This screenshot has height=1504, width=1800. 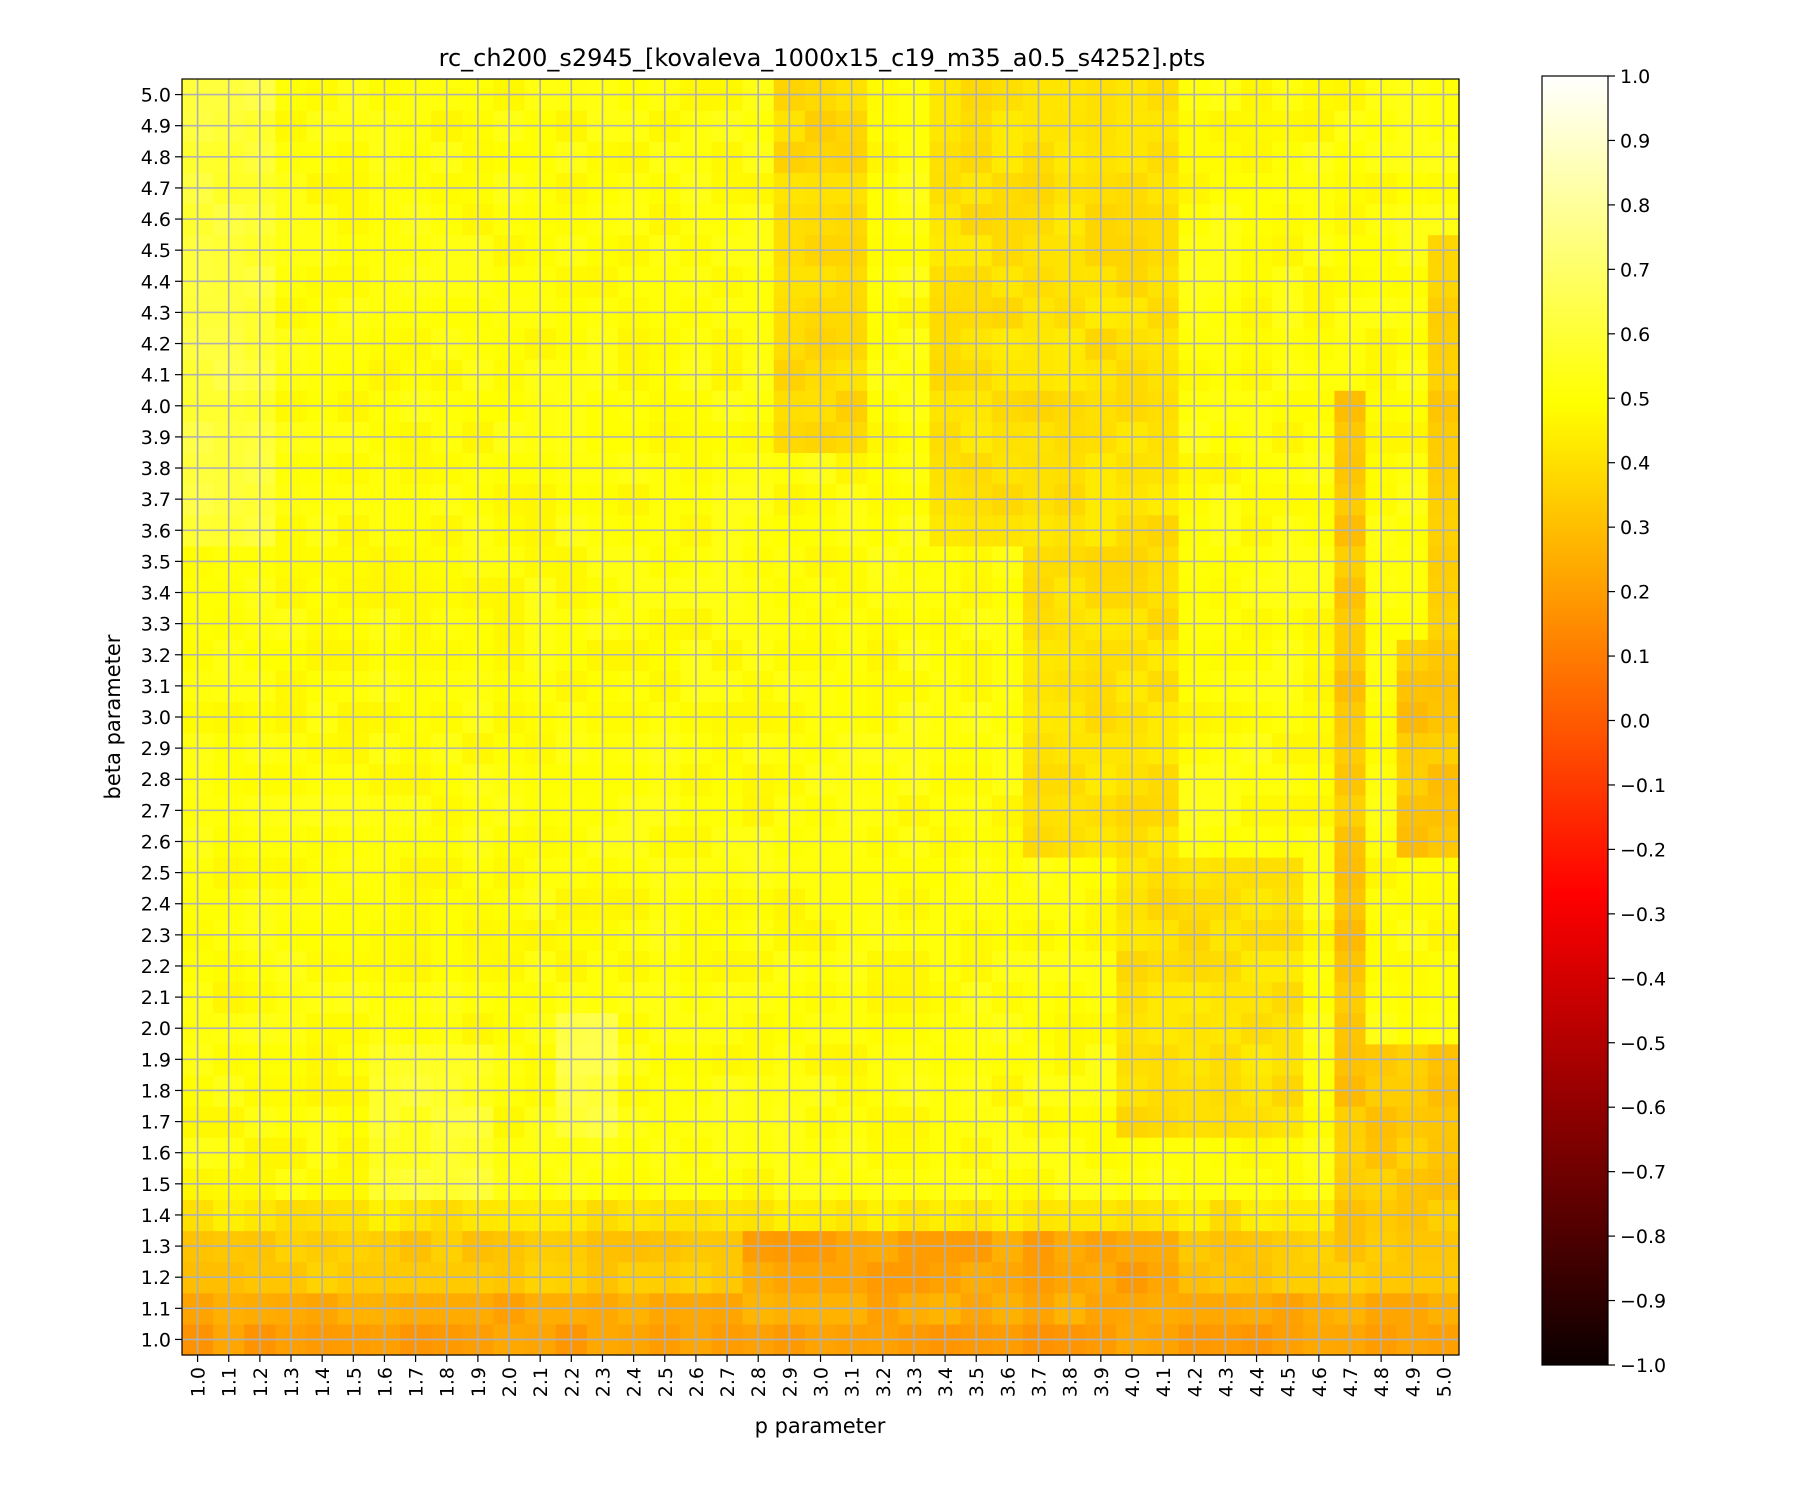 What do you see at coordinates (1635, 593) in the screenshot?
I see `colorbar-tick-label: 0.2` at bounding box center [1635, 593].